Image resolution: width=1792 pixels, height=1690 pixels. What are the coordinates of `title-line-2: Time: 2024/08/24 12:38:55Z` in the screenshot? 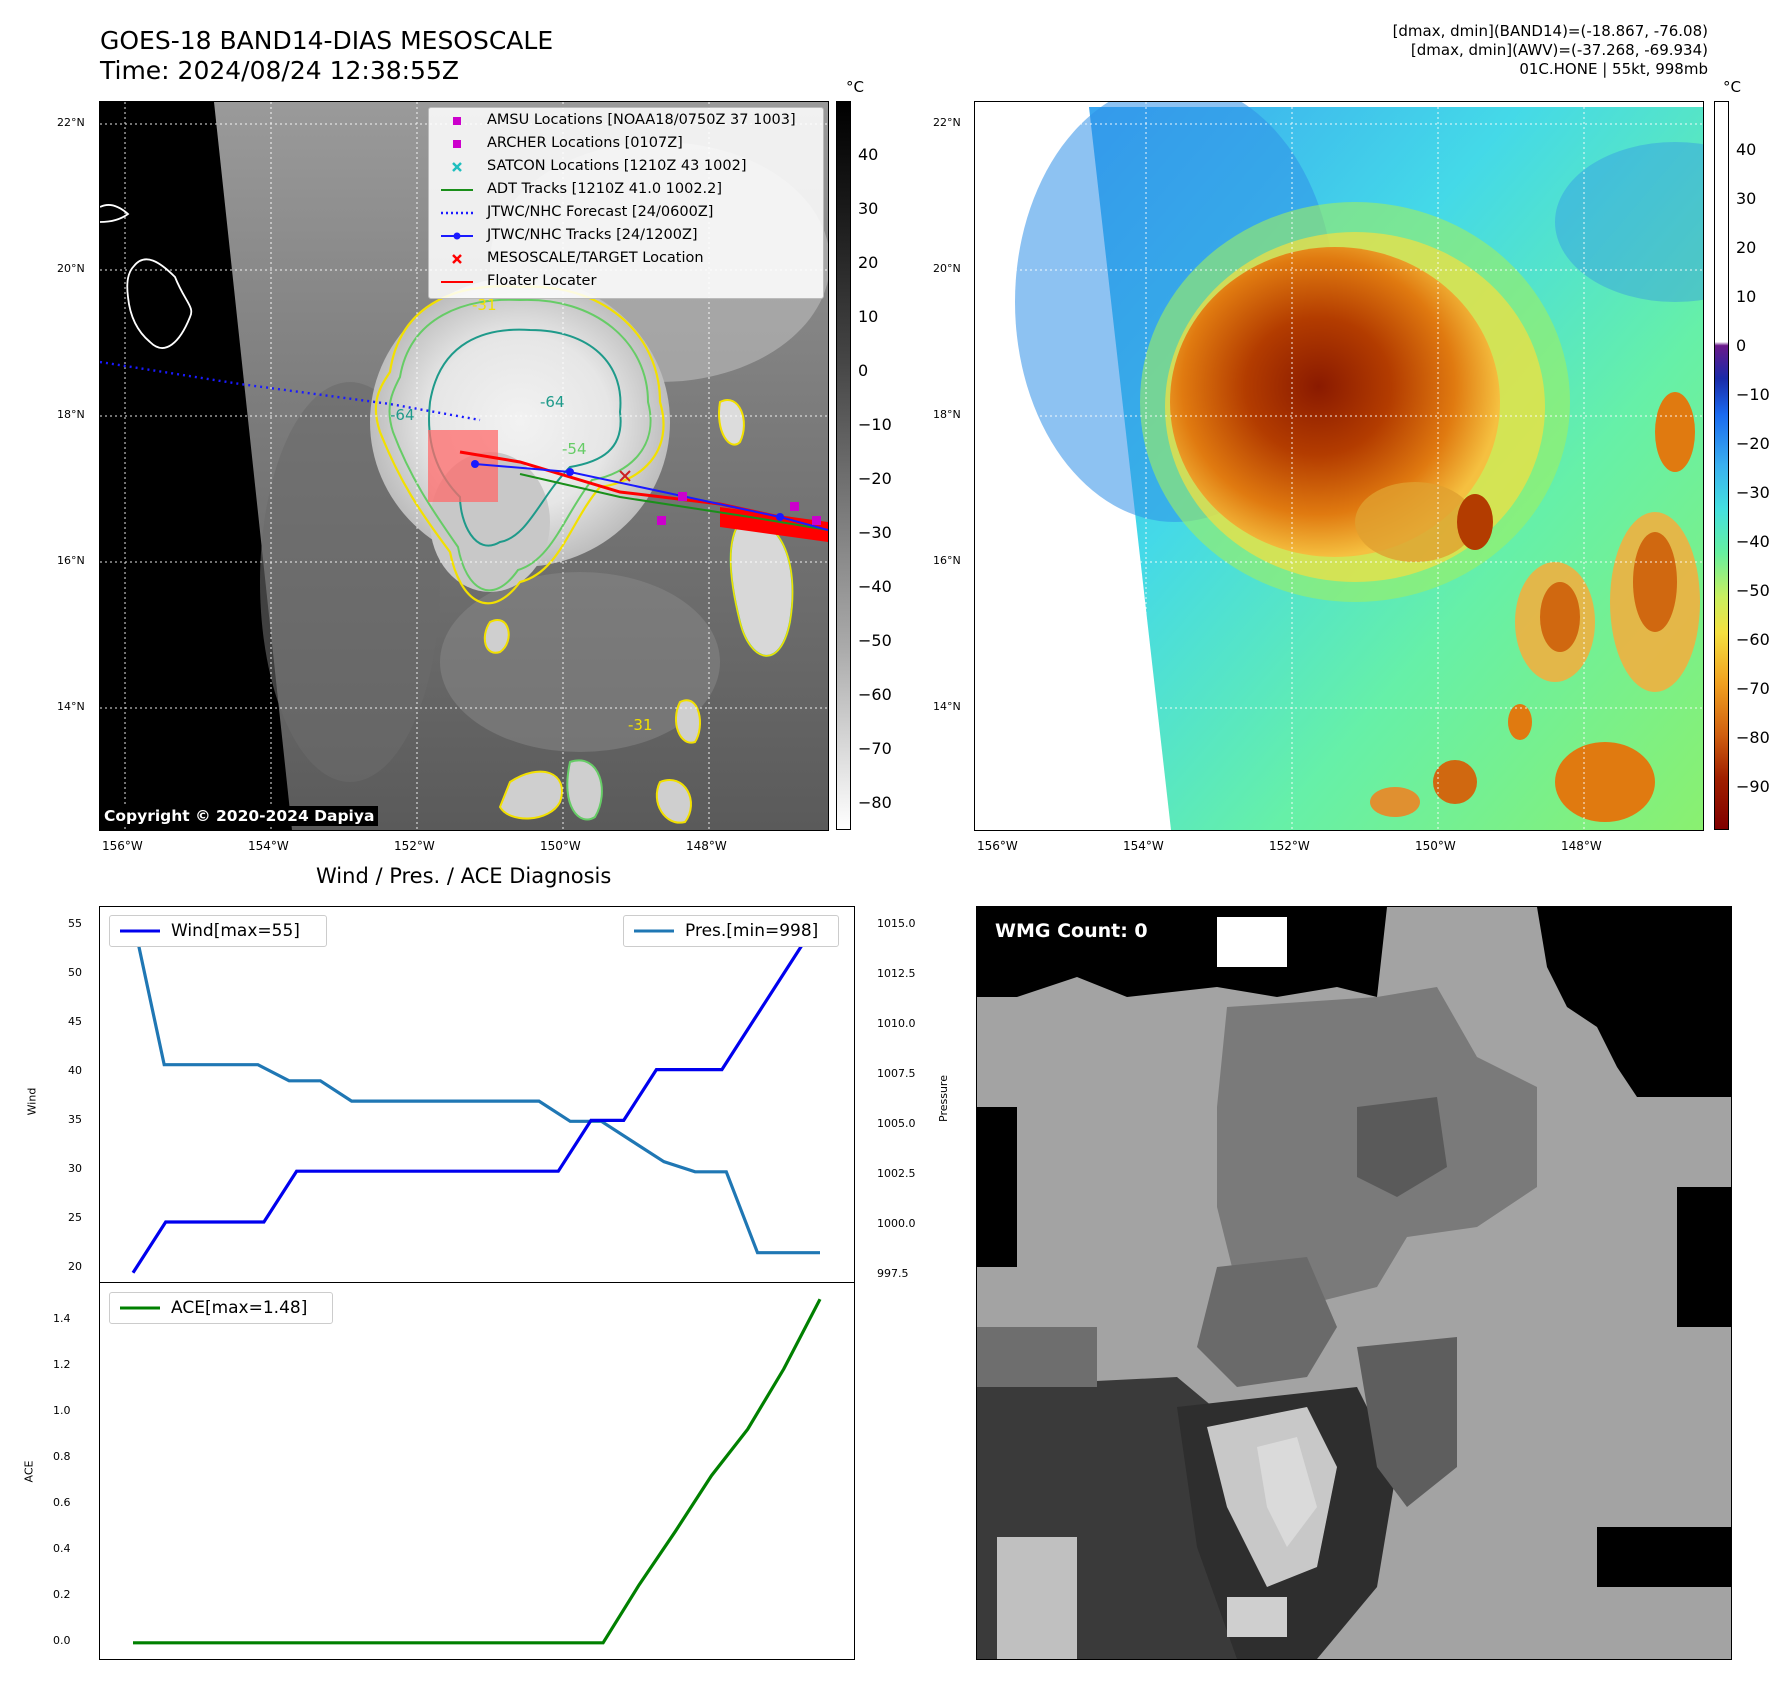 It's located at (279, 70).